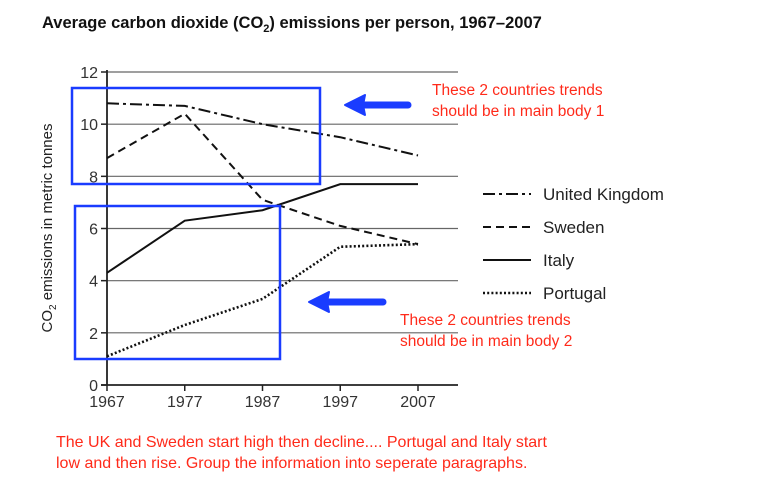  I want to click on y-tick-label: 4, so click(93, 282).